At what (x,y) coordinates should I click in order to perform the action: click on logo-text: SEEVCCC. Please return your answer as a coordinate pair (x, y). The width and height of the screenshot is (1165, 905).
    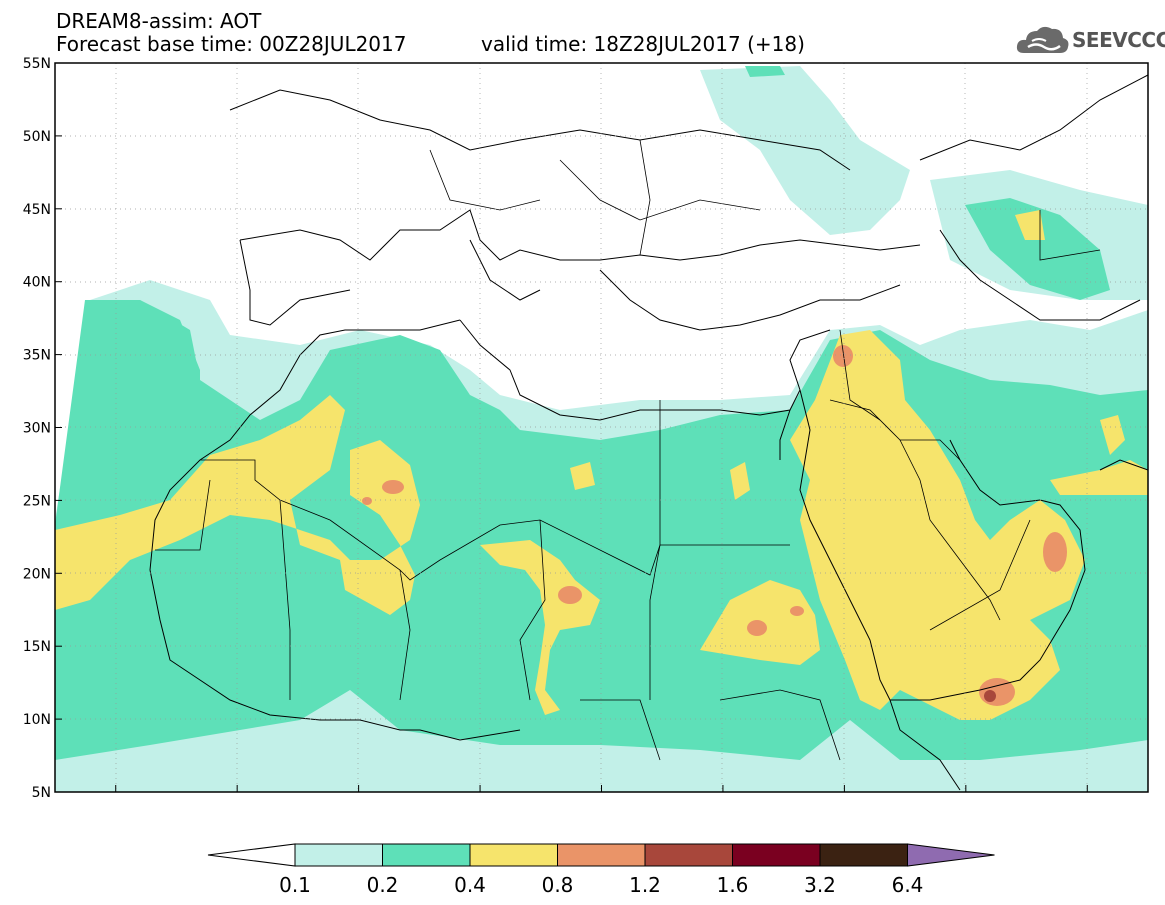
    Looking at the image, I should click on (1118, 40).